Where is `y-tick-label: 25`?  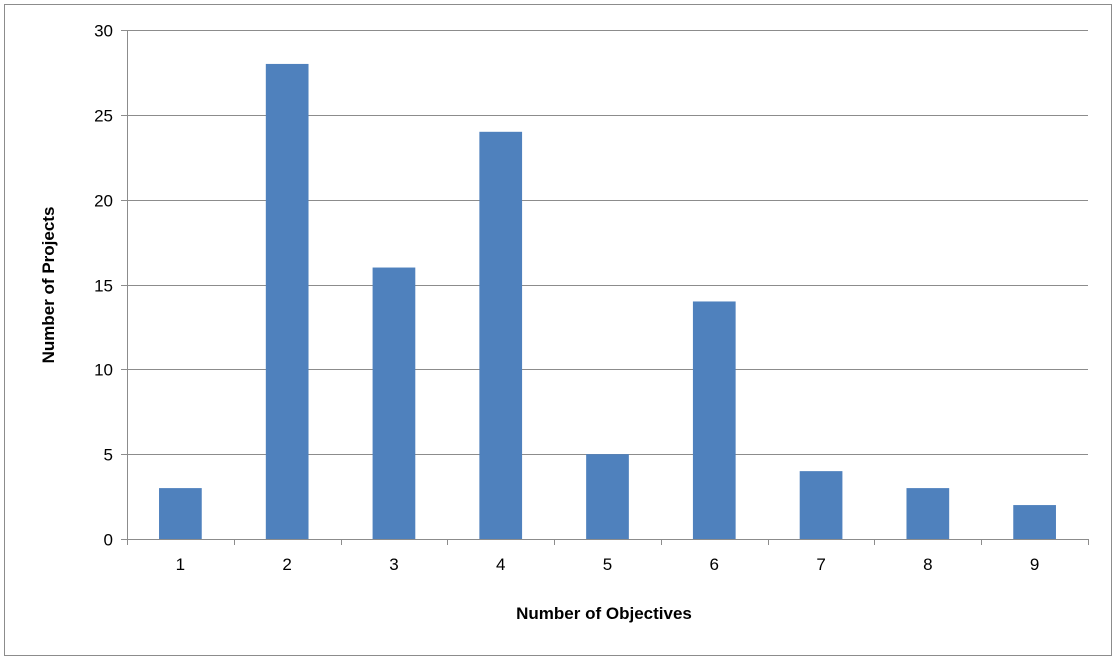
y-tick-label: 25 is located at coordinates (103, 116).